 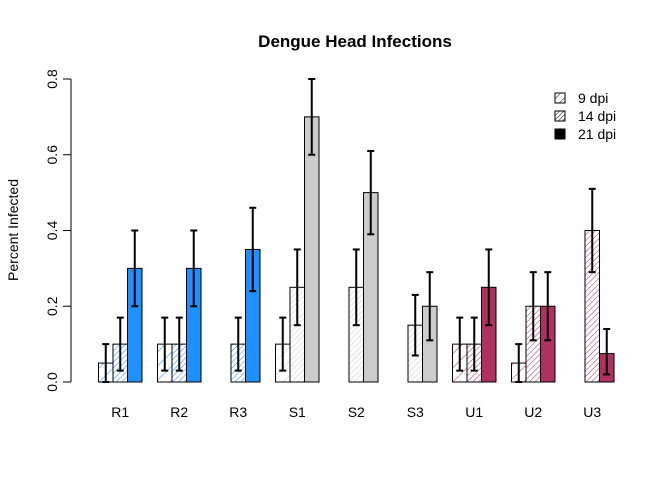 I want to click on x-tick-label: U2, so click(x=533, y=412).